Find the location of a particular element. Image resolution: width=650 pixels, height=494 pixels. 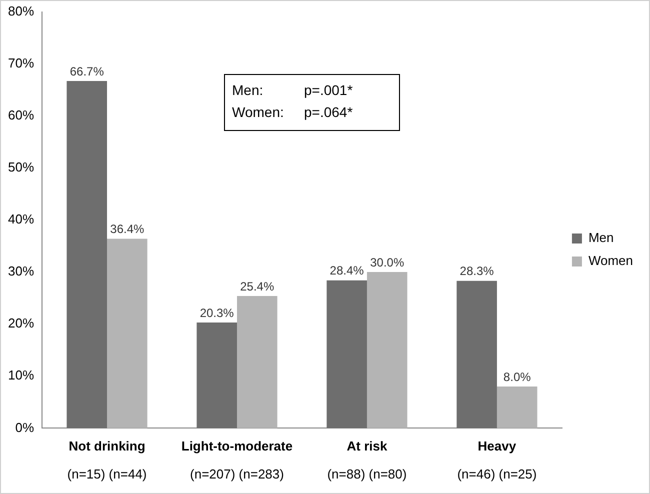

text: Women: p=.064* is located at coordinates (292, 112).